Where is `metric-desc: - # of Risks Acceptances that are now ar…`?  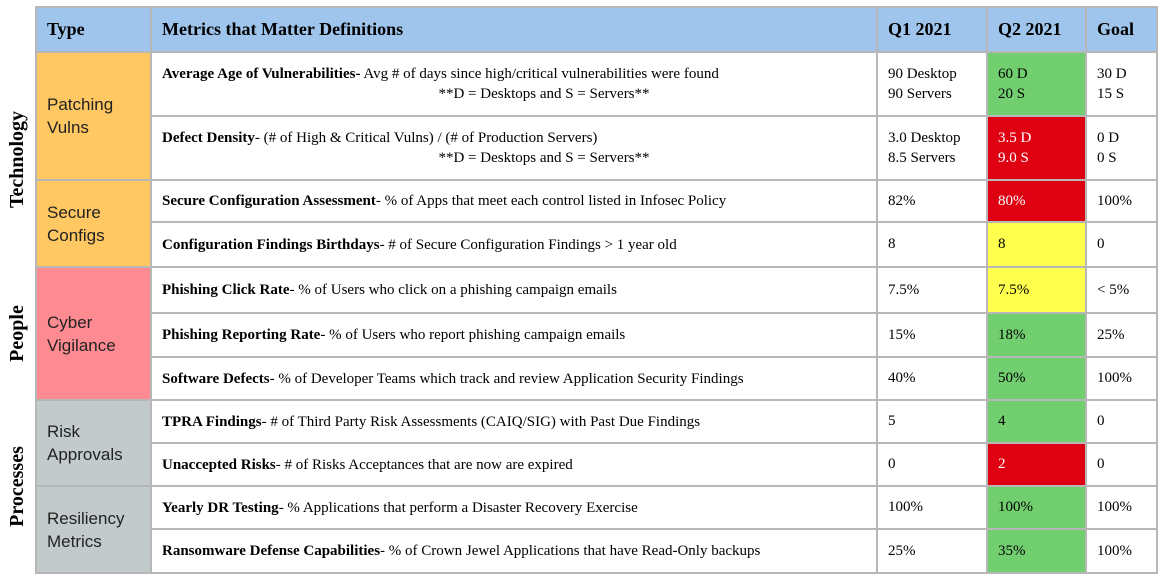
metric-desc: - # of Risks Acceptances that are now ar… is located at coordinates (424, 464).